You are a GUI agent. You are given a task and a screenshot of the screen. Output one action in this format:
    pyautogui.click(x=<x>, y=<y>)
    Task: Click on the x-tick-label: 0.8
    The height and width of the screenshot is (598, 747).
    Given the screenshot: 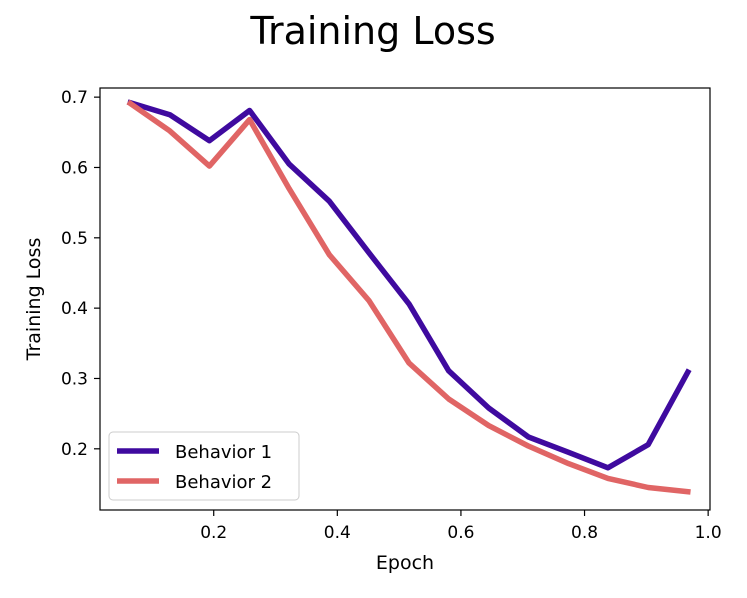 What is the action you would take?
    pyautogui.click(x=584, y=533)
    